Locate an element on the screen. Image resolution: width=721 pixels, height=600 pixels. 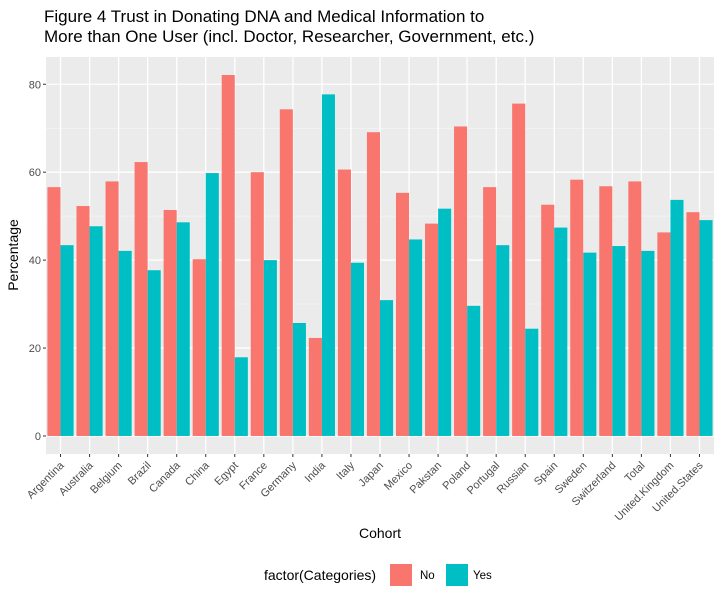
x-tick-label: Portugal is located at coordinates (483, 478).